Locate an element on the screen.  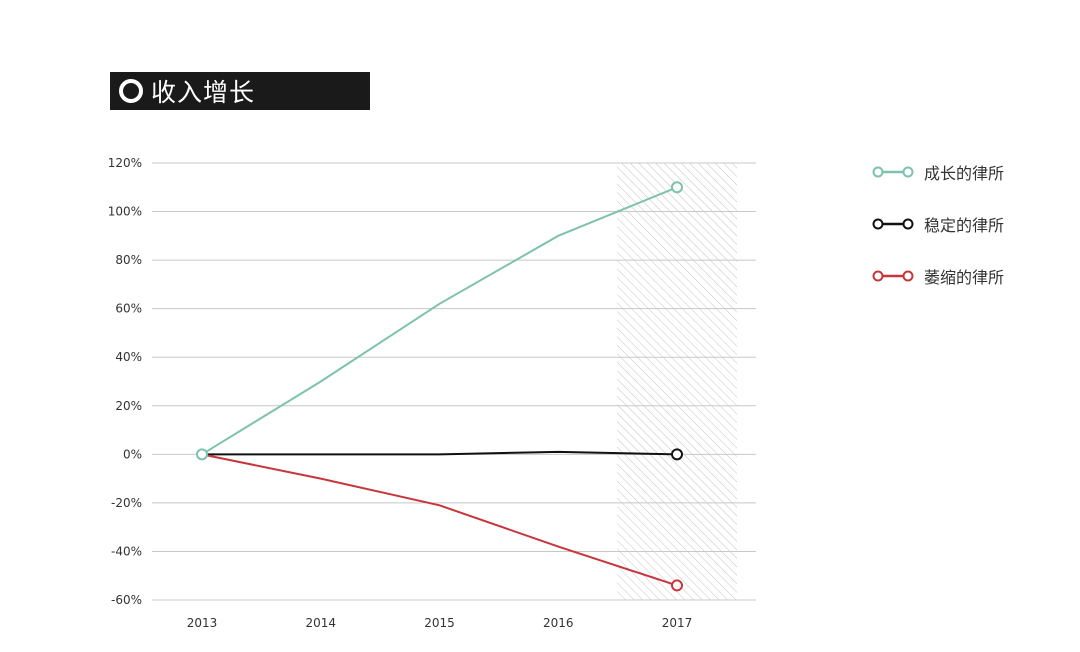
legend-label-growing: 成长的律所 is located at coordinates (964, 173).